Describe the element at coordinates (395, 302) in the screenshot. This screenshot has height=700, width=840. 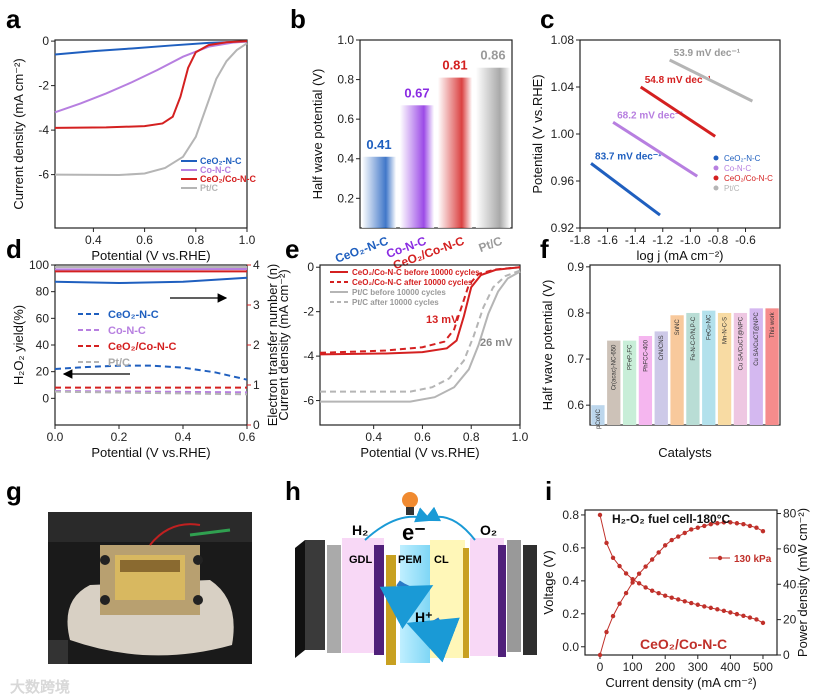
I see `legend-label: Pt/C after 10000 cycles` at that location.